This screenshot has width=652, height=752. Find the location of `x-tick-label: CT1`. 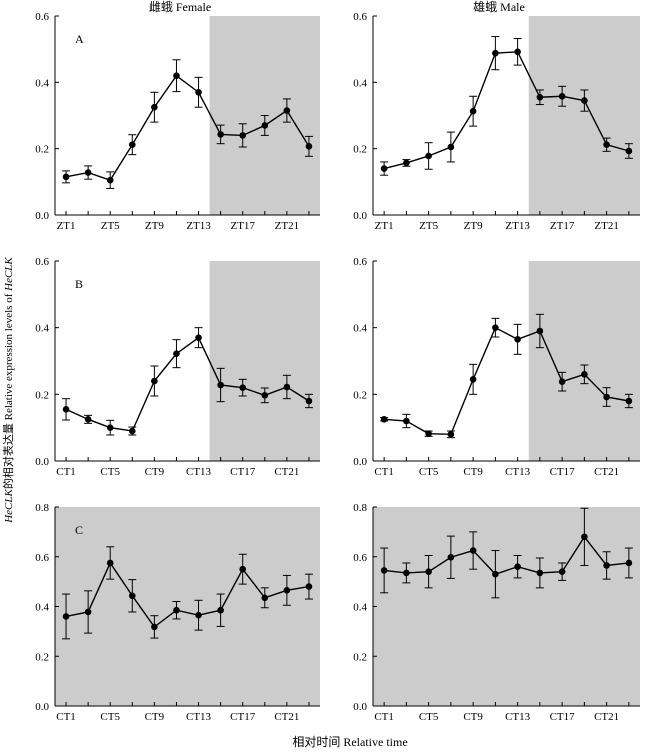

x-tick-label: CT1 is located at coordinates (66, 472).